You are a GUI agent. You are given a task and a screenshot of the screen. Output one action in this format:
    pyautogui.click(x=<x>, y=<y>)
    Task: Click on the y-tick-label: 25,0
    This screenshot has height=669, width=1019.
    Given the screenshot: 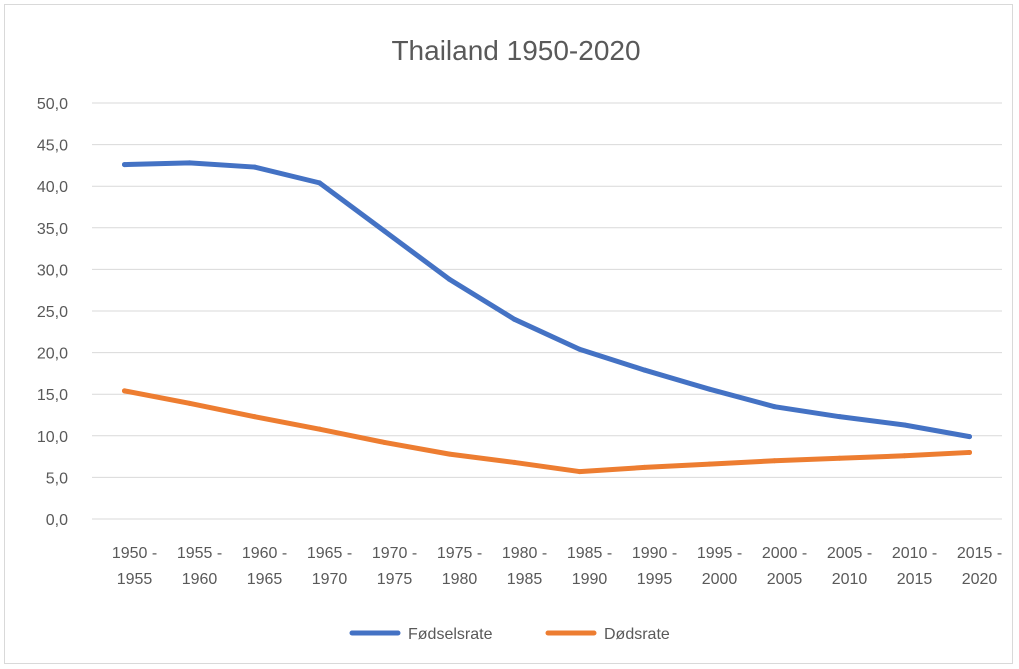 What is the action you would take?
    pyautogui.click(x=52, y=312)
    